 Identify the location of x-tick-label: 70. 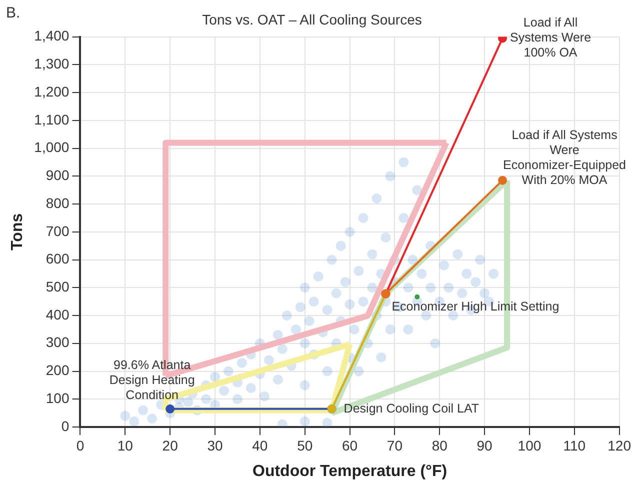
(394, 445).